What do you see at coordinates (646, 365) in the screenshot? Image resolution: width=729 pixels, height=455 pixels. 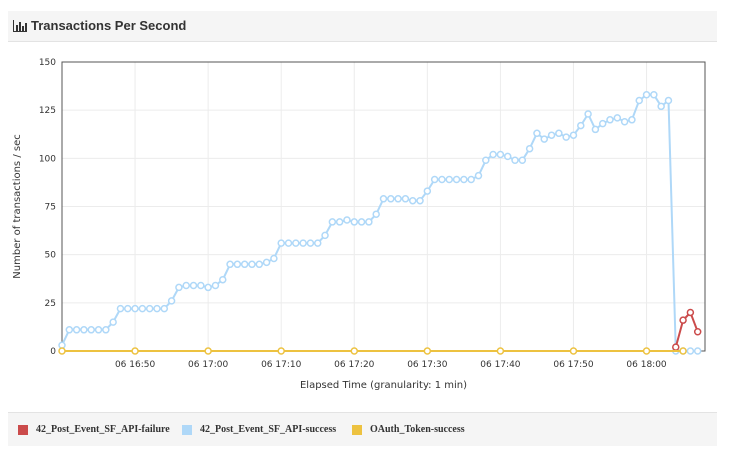 I see `x-tick-label: 06 18:00` at bounding box center [646, 365].